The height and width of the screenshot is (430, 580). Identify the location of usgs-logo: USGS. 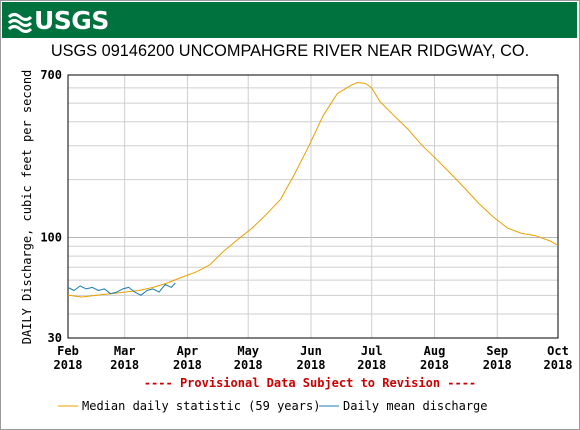
(58, 21).